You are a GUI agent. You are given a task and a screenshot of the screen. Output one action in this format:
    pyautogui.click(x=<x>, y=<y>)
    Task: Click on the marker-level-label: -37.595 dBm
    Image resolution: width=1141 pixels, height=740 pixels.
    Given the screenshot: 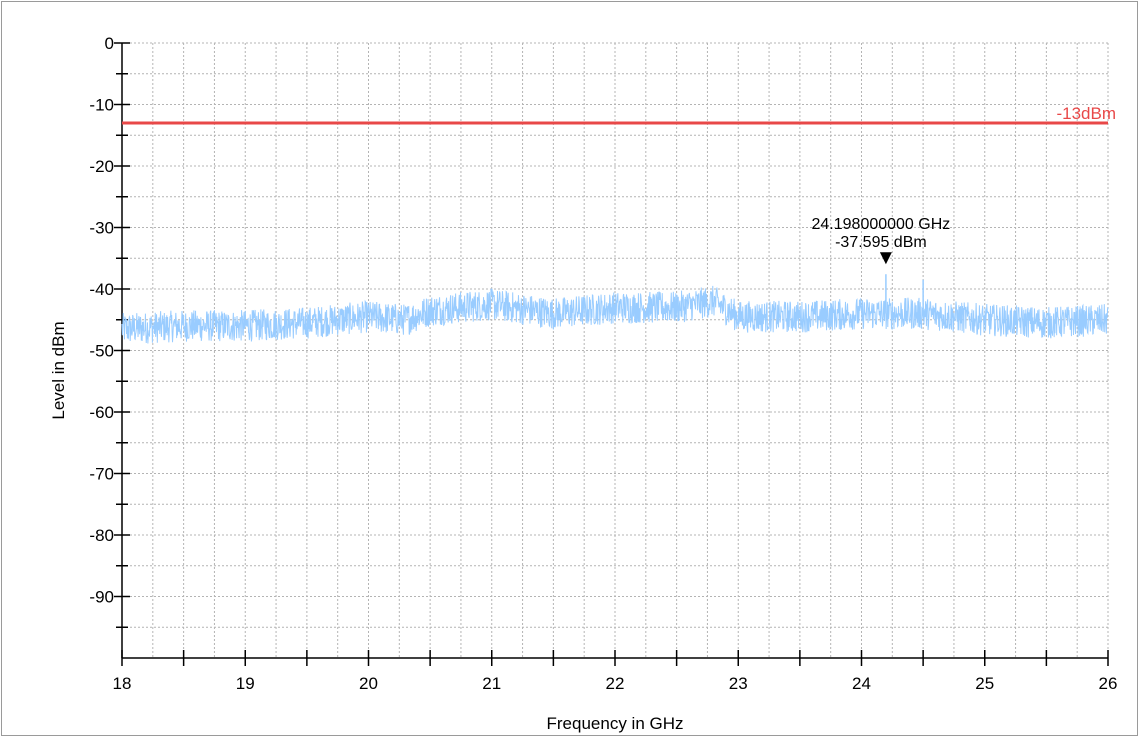 What is the action you would take?
    pyautogui.click(x=881, y=242)
    